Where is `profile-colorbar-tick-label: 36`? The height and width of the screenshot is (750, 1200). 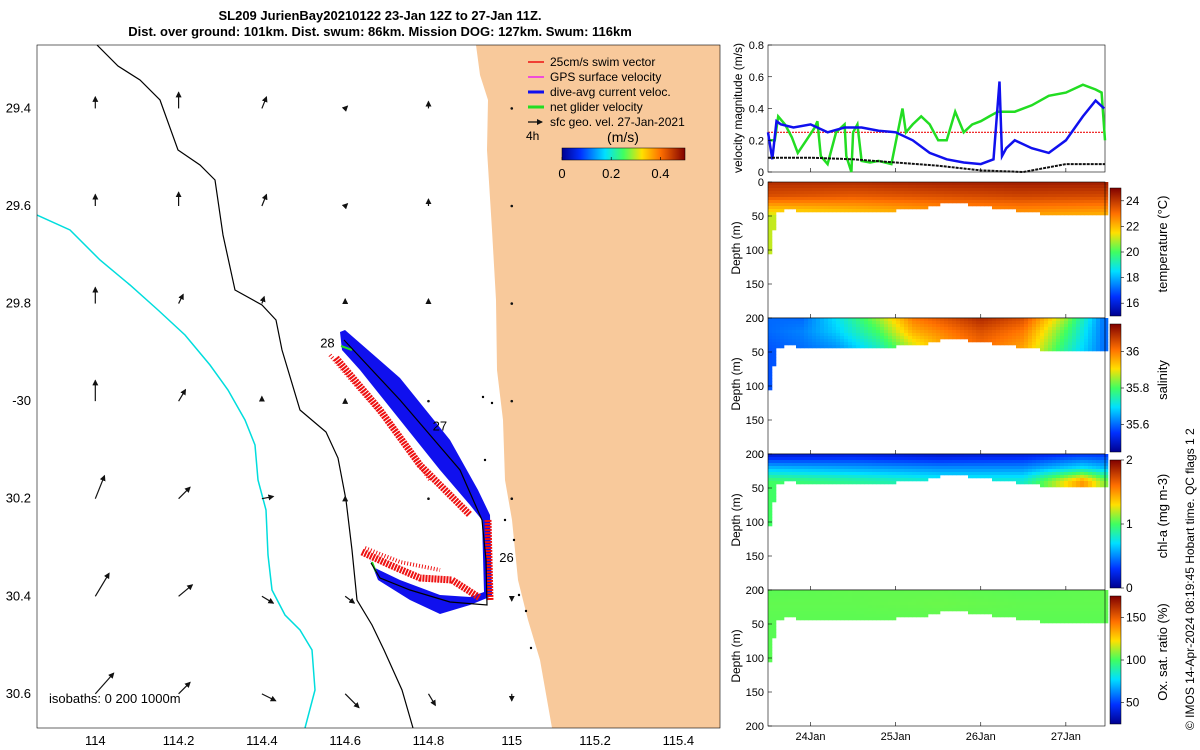
profile-colorbar-tick-label: 36 is located at coordinates (1133, 351).